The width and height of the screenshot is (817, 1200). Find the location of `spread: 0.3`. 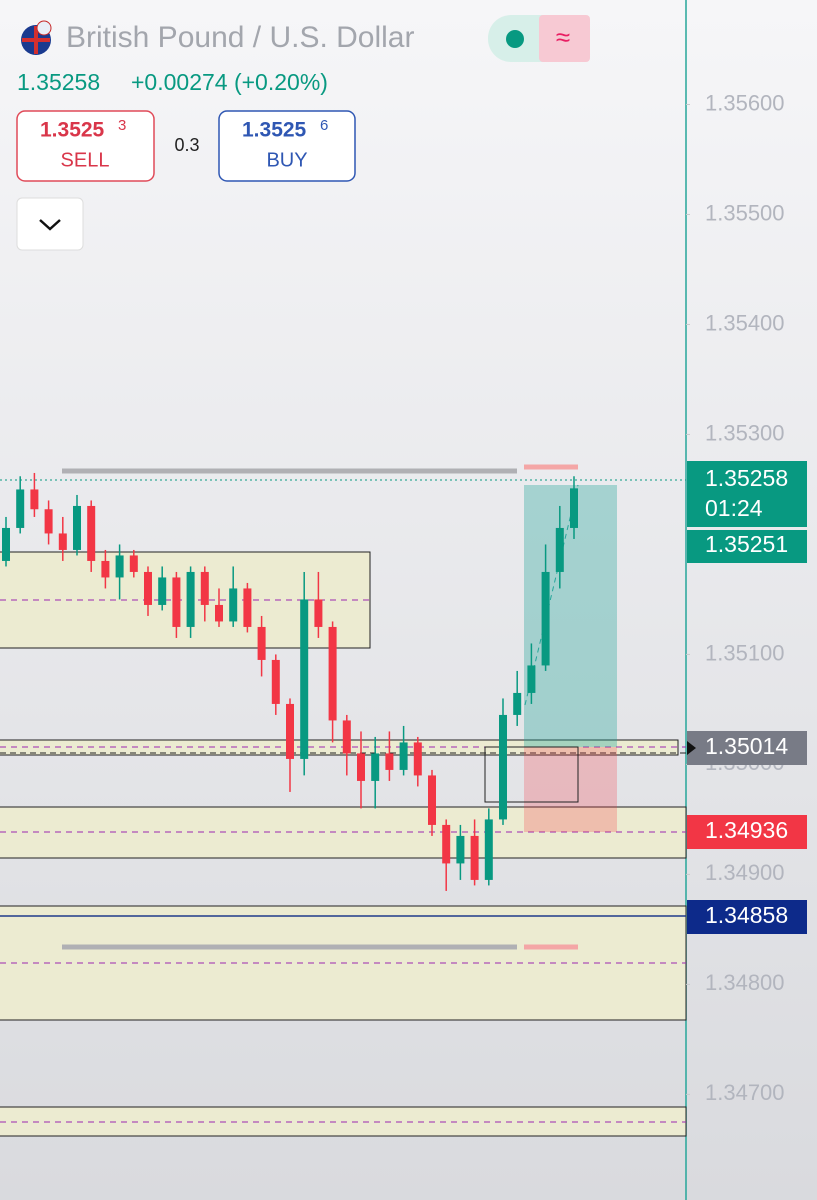

spread: 0.3 is located at coordinates (186, 145).